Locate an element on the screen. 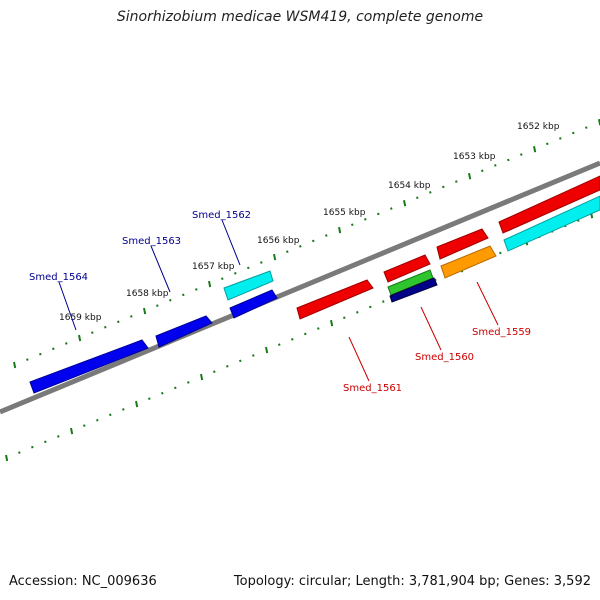 The width and height of the screenshot is (600, 600). kbp-label-1653: 1653 kbp is located at coordinates (474, 157).